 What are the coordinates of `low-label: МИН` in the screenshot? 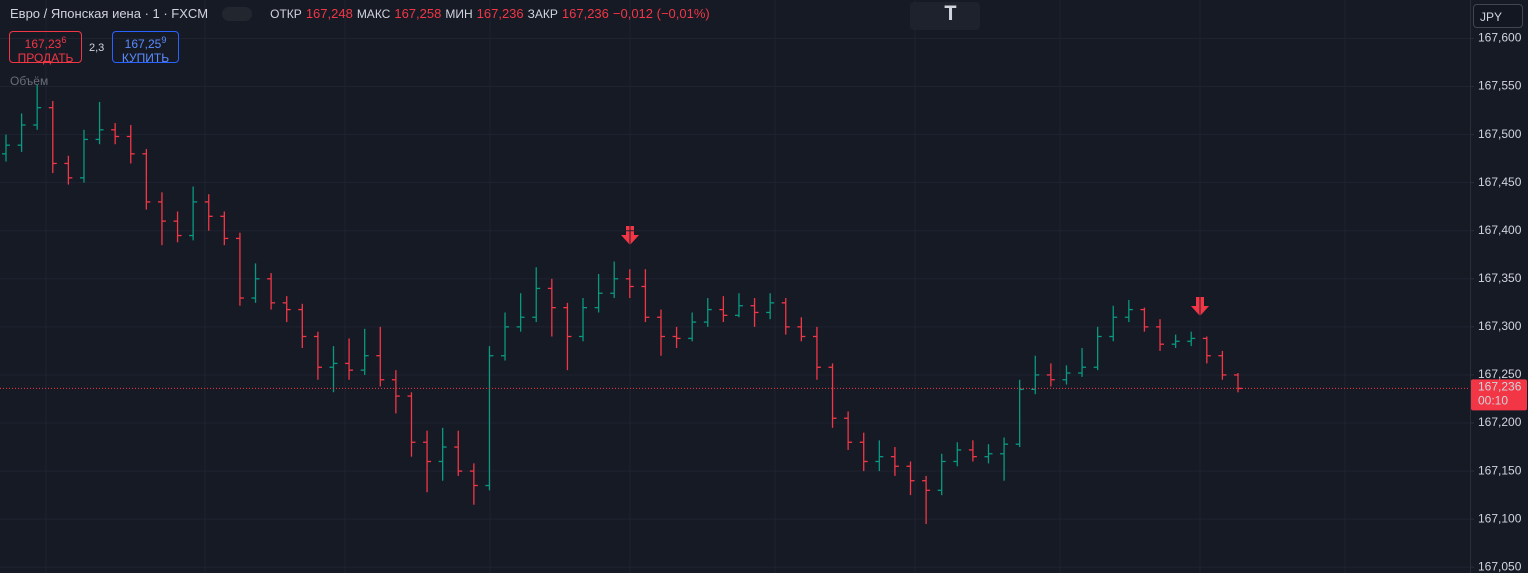 It's located at (459, 13).